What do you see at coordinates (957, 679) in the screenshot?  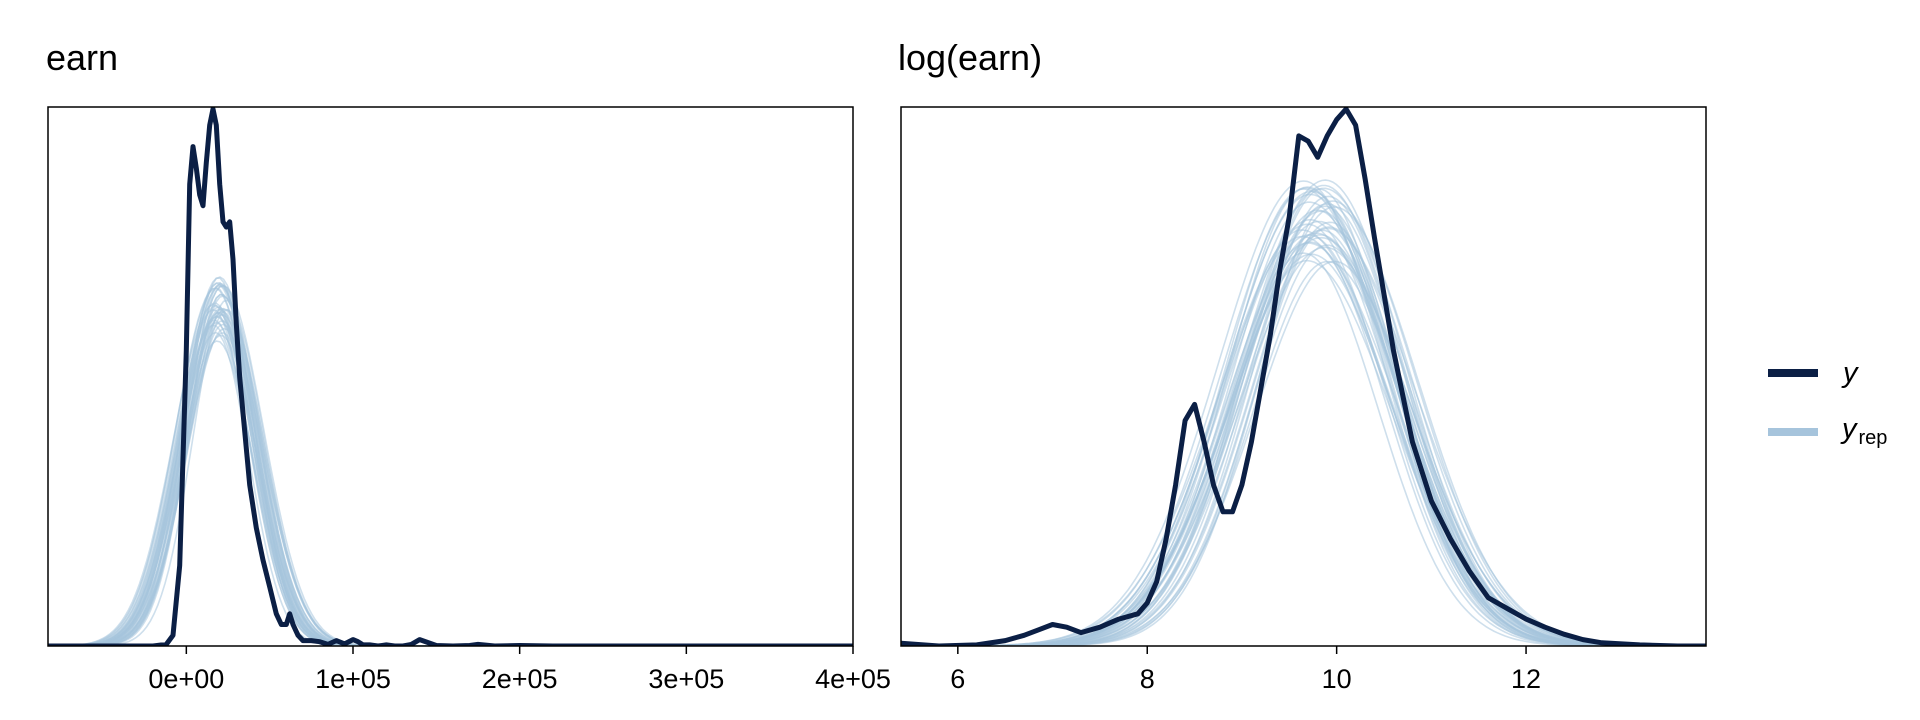 I see `x-tick-label: 6` at bounding box center [957, 679].